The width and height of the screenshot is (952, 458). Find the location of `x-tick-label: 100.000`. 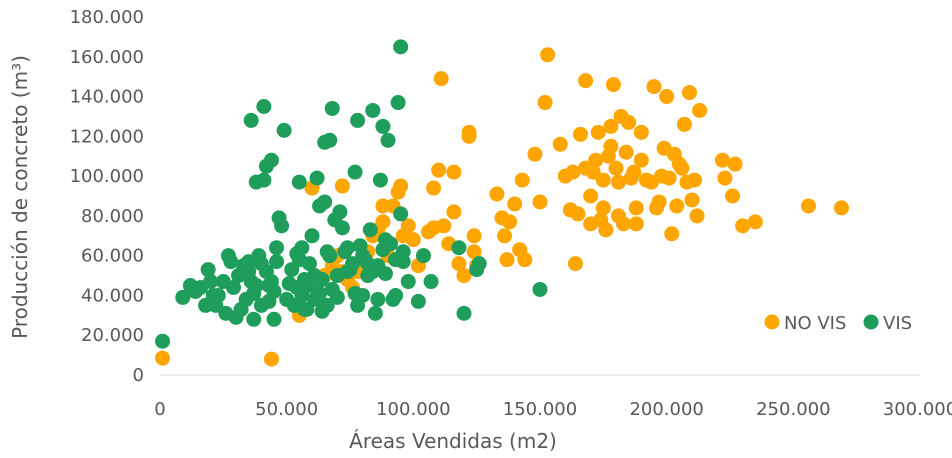

x-tick-label: 100.000 is located at coordinates (413, 409).